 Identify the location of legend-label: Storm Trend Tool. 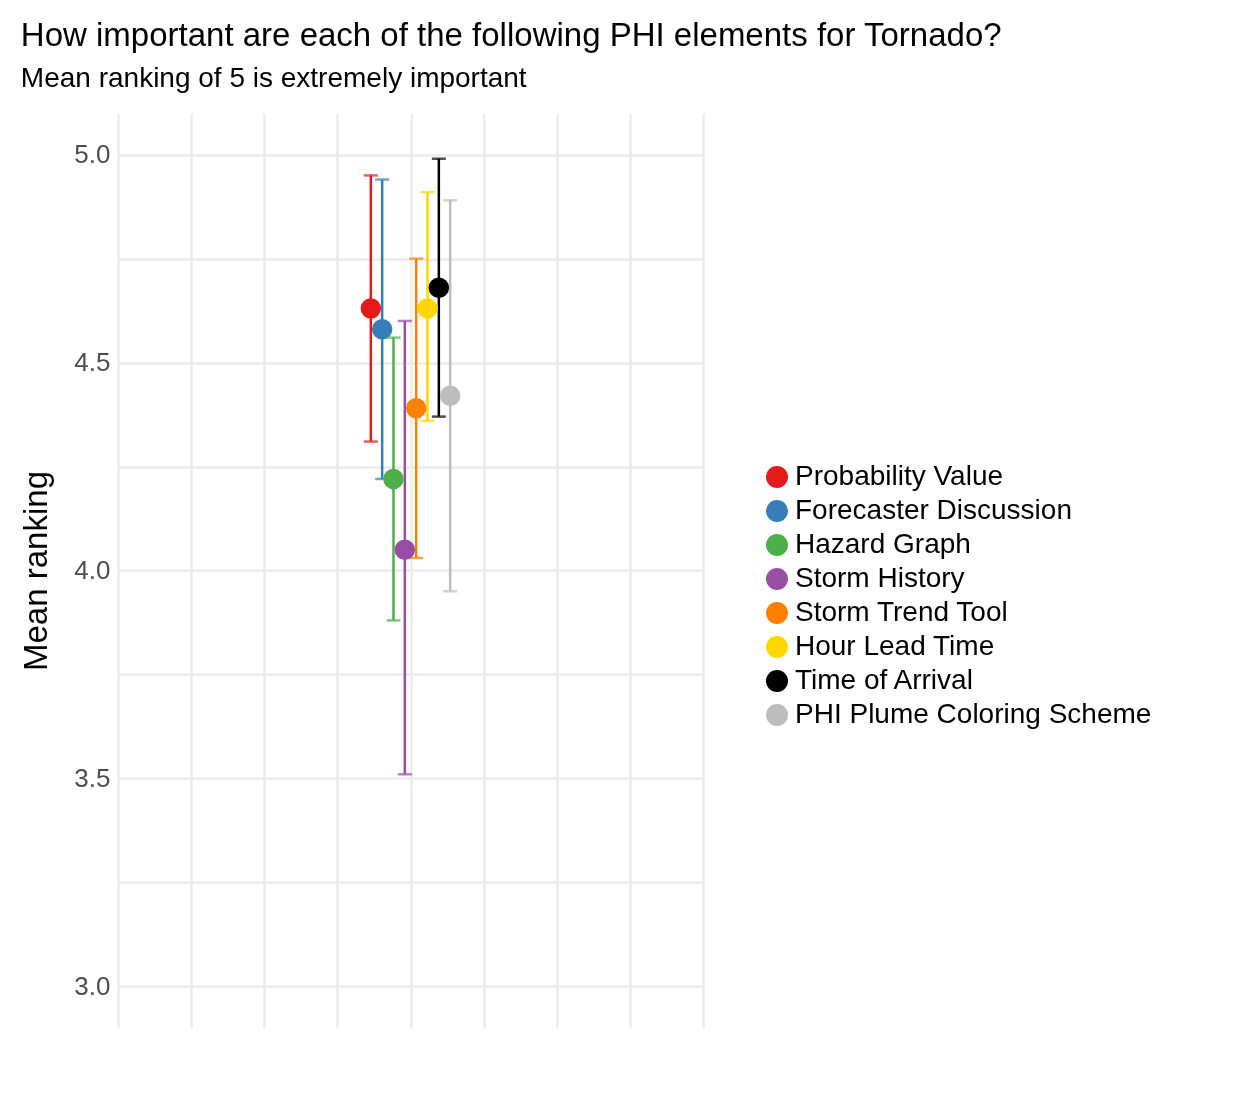
(901, 611).